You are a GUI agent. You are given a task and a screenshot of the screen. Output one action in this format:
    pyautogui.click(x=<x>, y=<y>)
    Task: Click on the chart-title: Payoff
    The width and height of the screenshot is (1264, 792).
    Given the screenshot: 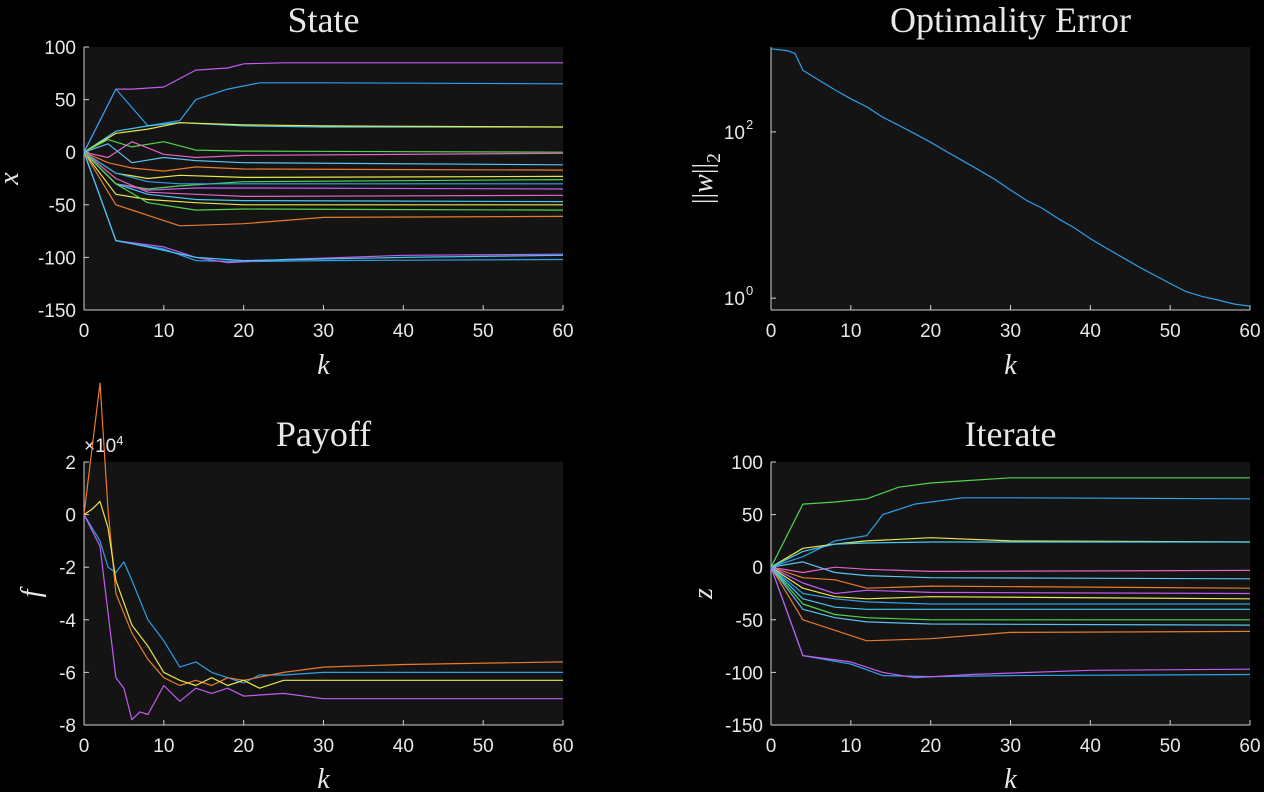 What is the action you would take?
    pyautogui.click(x=323, y=434)
    